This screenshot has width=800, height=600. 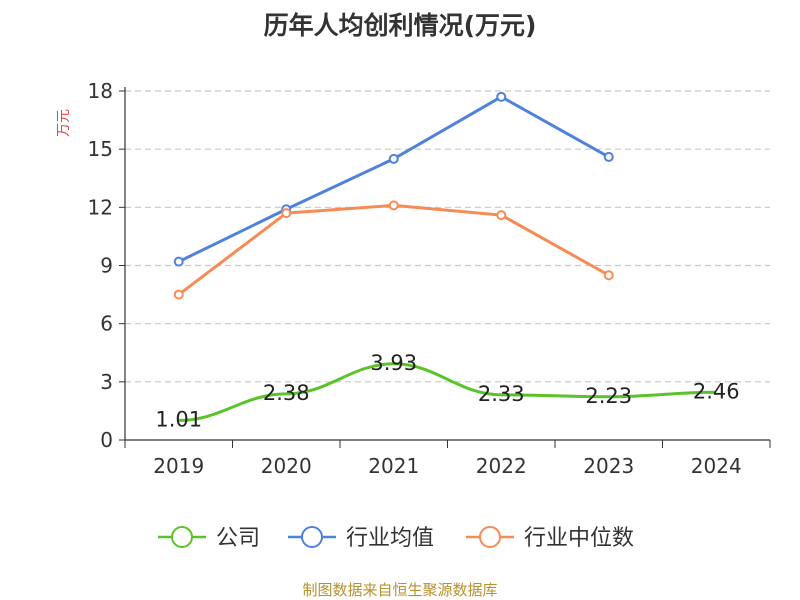 I want to click on y-tick-label: 3, so click(x=106, y=382).